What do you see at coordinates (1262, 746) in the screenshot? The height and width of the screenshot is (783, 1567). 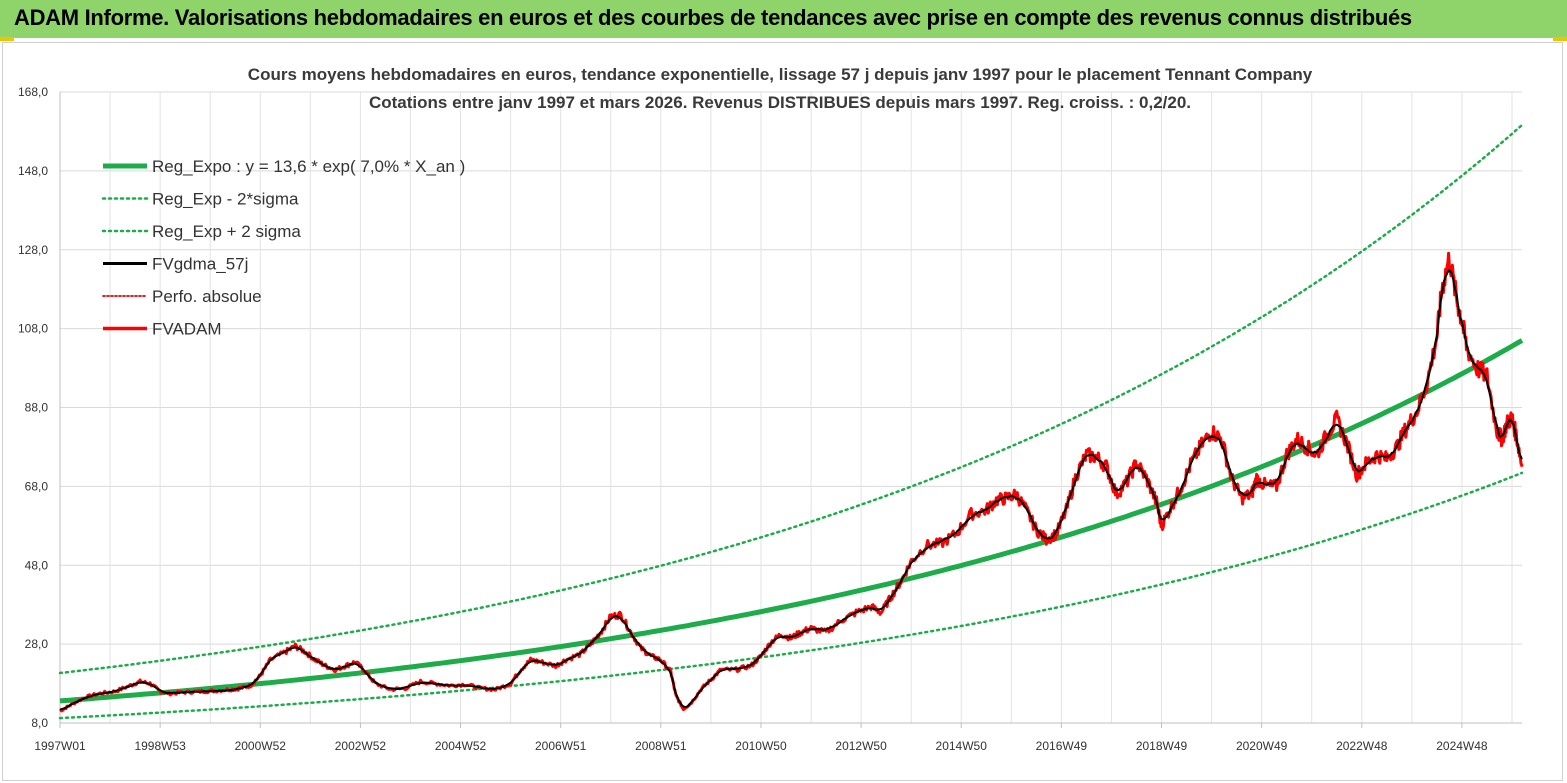 I see `x-tick-label: 2020W49` at bounding box center [1262, 746].